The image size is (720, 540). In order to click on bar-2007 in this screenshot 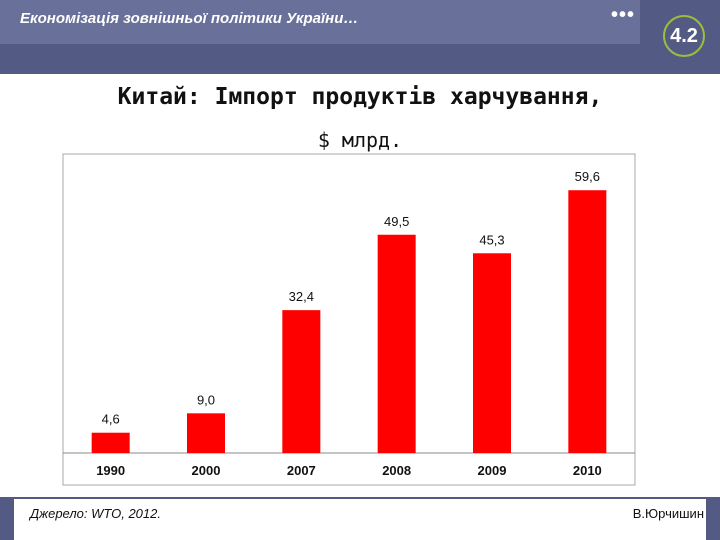, I will do `click(301, 381)`.